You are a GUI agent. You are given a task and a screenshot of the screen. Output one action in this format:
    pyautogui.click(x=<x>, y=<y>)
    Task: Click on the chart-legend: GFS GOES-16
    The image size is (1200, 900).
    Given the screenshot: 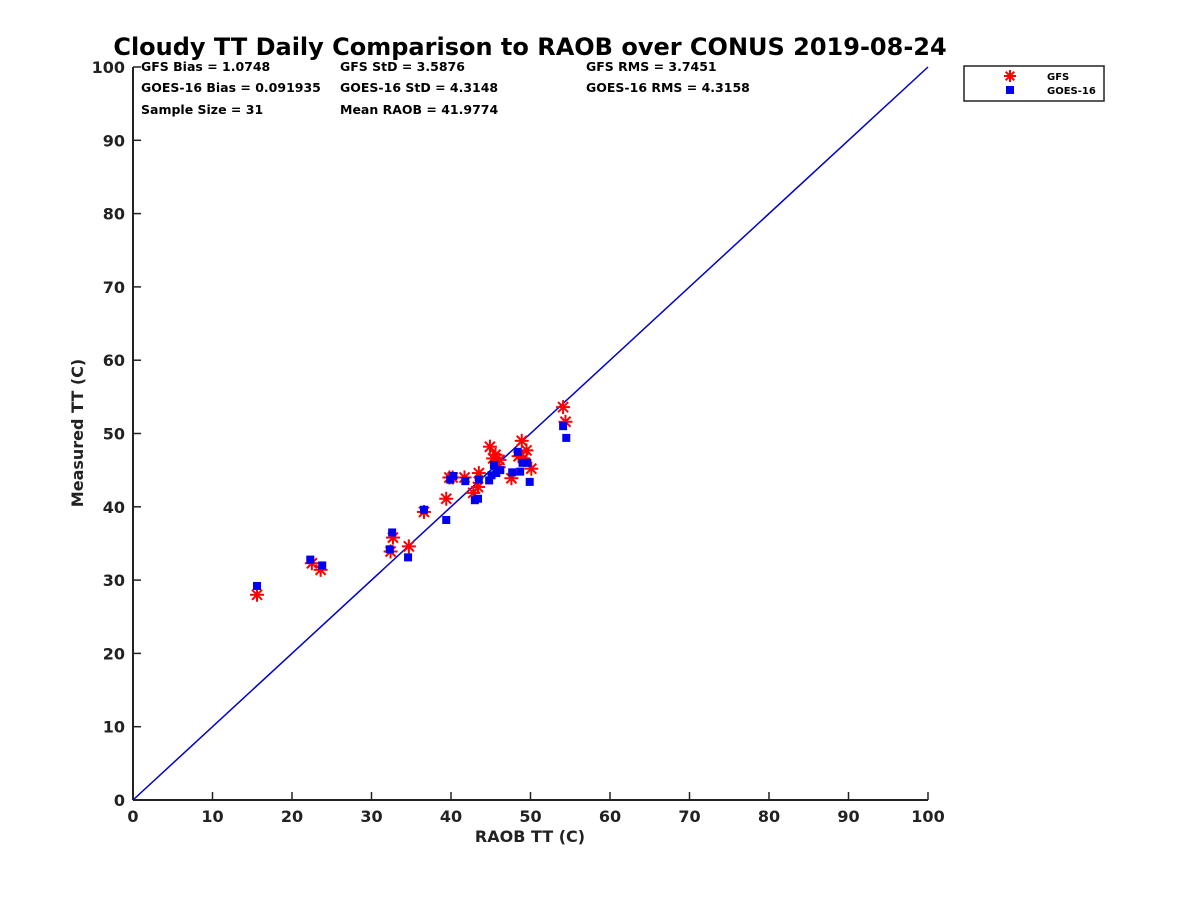 What is the action you would take?
    pyautogui.click(x=1034, y=83)
    